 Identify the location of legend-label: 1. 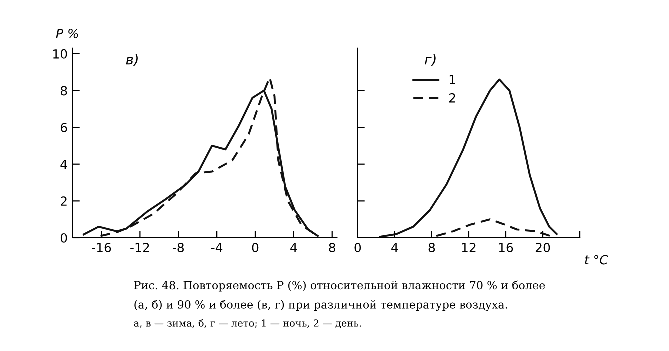
(453, 79).